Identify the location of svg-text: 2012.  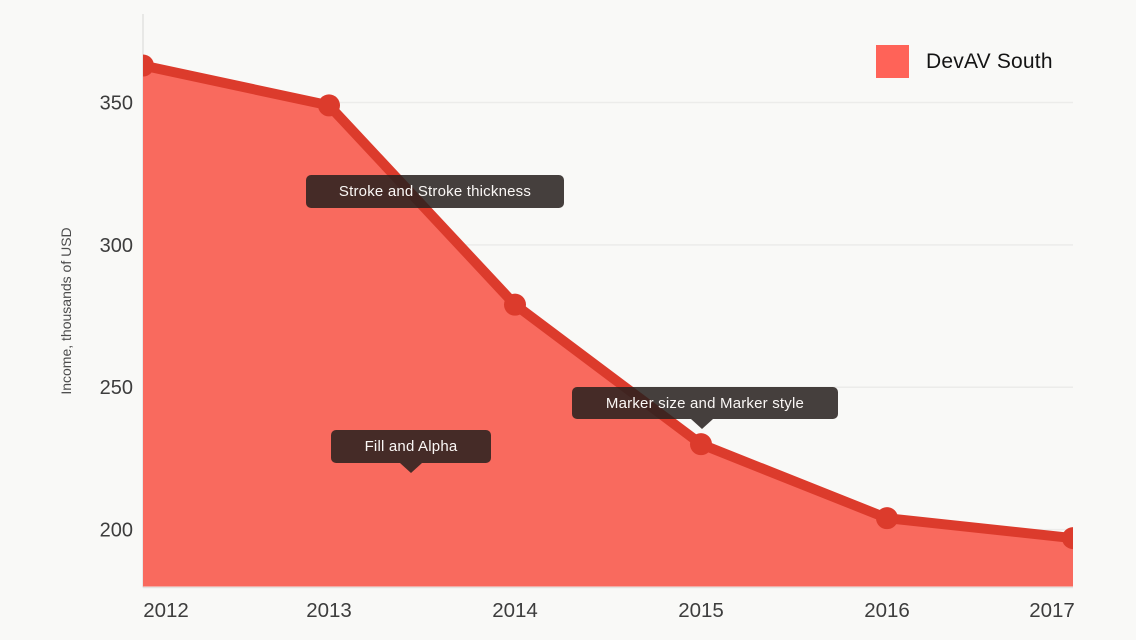
(166, 610).